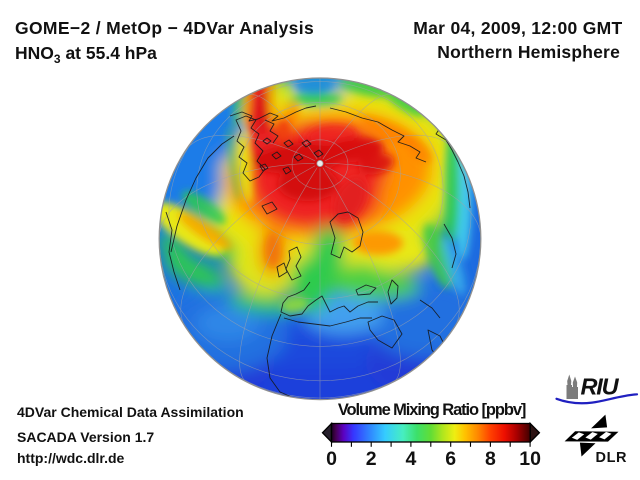 This screenshot has height=480, width=640. I want to click on svg-text: DLR, so click(612, 458).